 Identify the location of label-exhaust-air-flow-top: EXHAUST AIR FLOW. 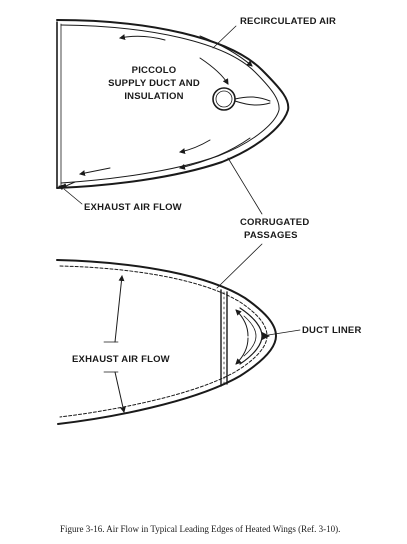
(133, 207).